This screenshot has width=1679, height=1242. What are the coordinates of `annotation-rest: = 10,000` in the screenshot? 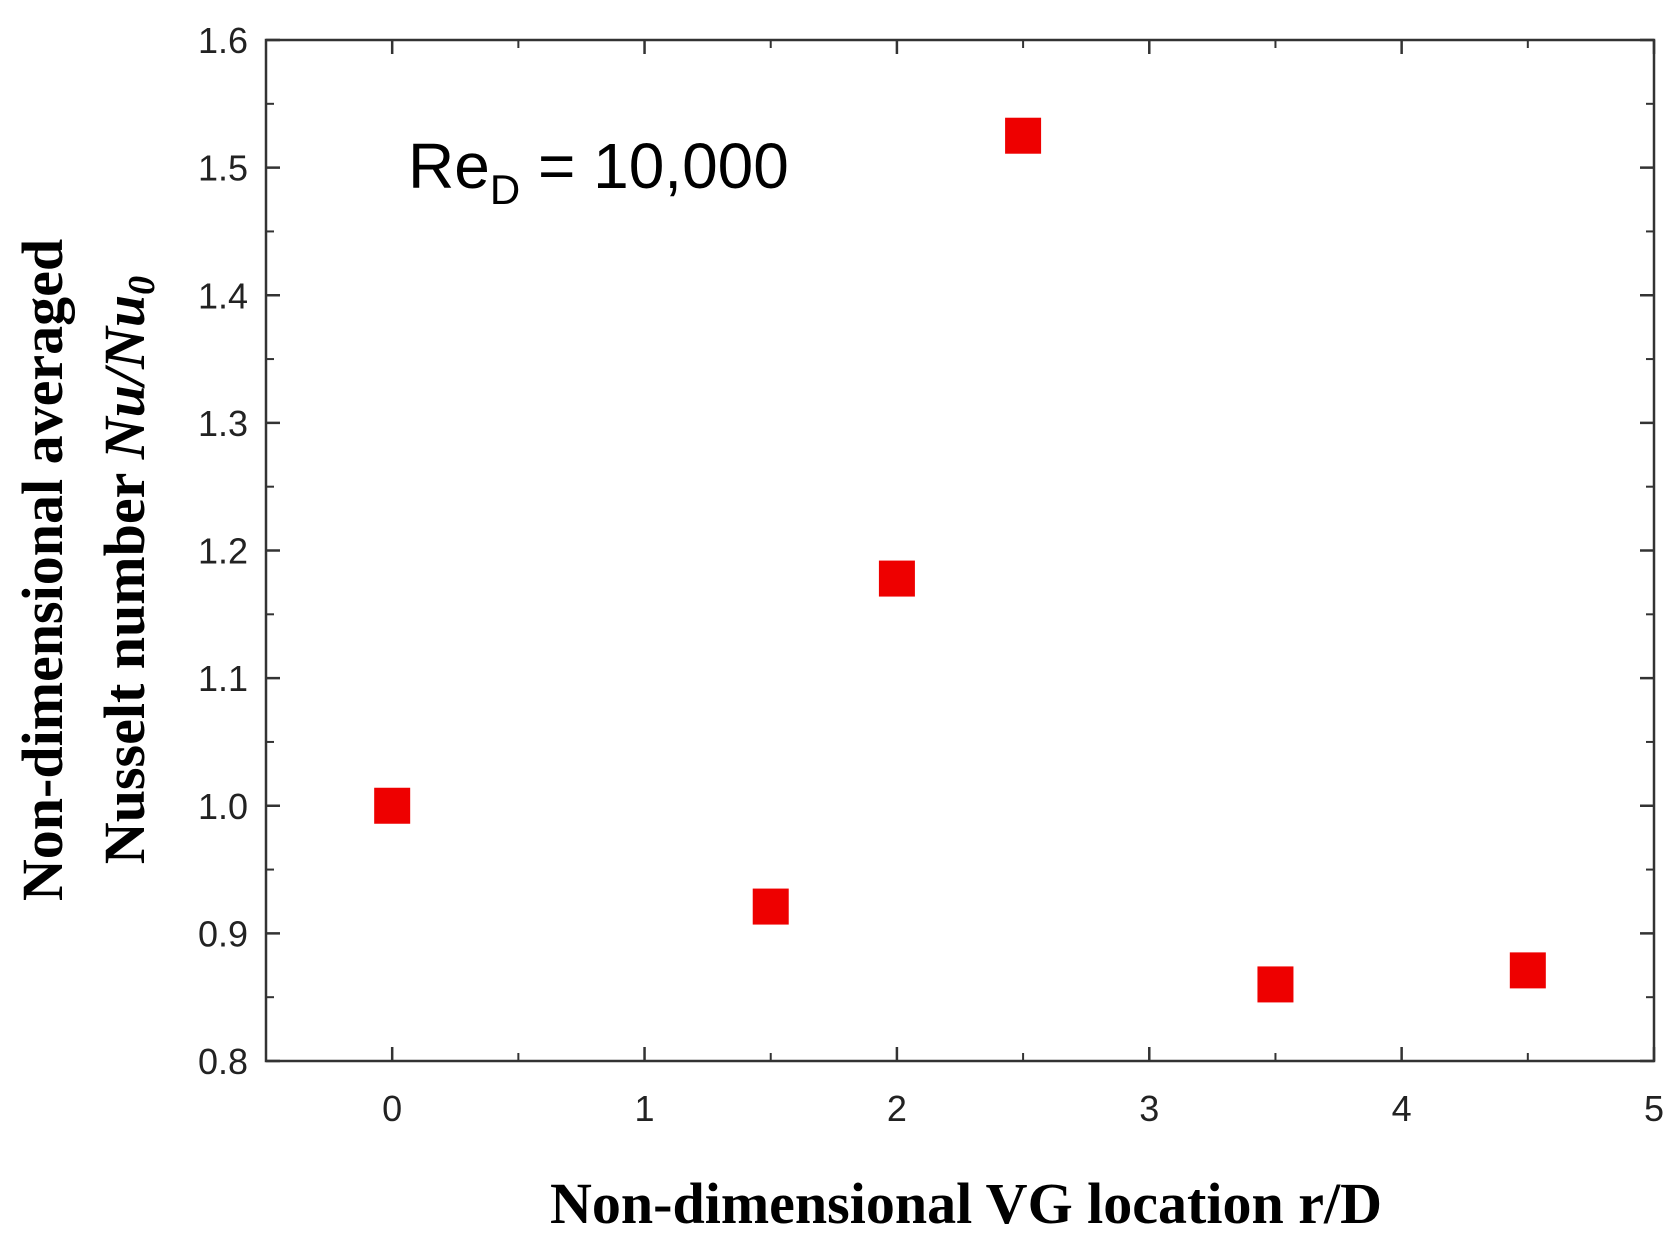 It's located at (654, 166).